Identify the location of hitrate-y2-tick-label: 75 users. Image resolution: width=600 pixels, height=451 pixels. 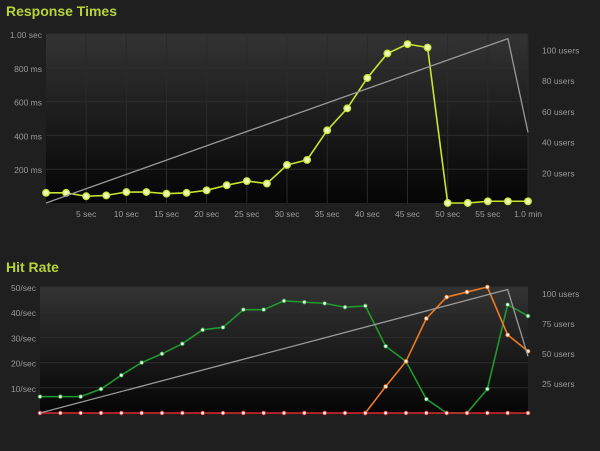
(558, 324).